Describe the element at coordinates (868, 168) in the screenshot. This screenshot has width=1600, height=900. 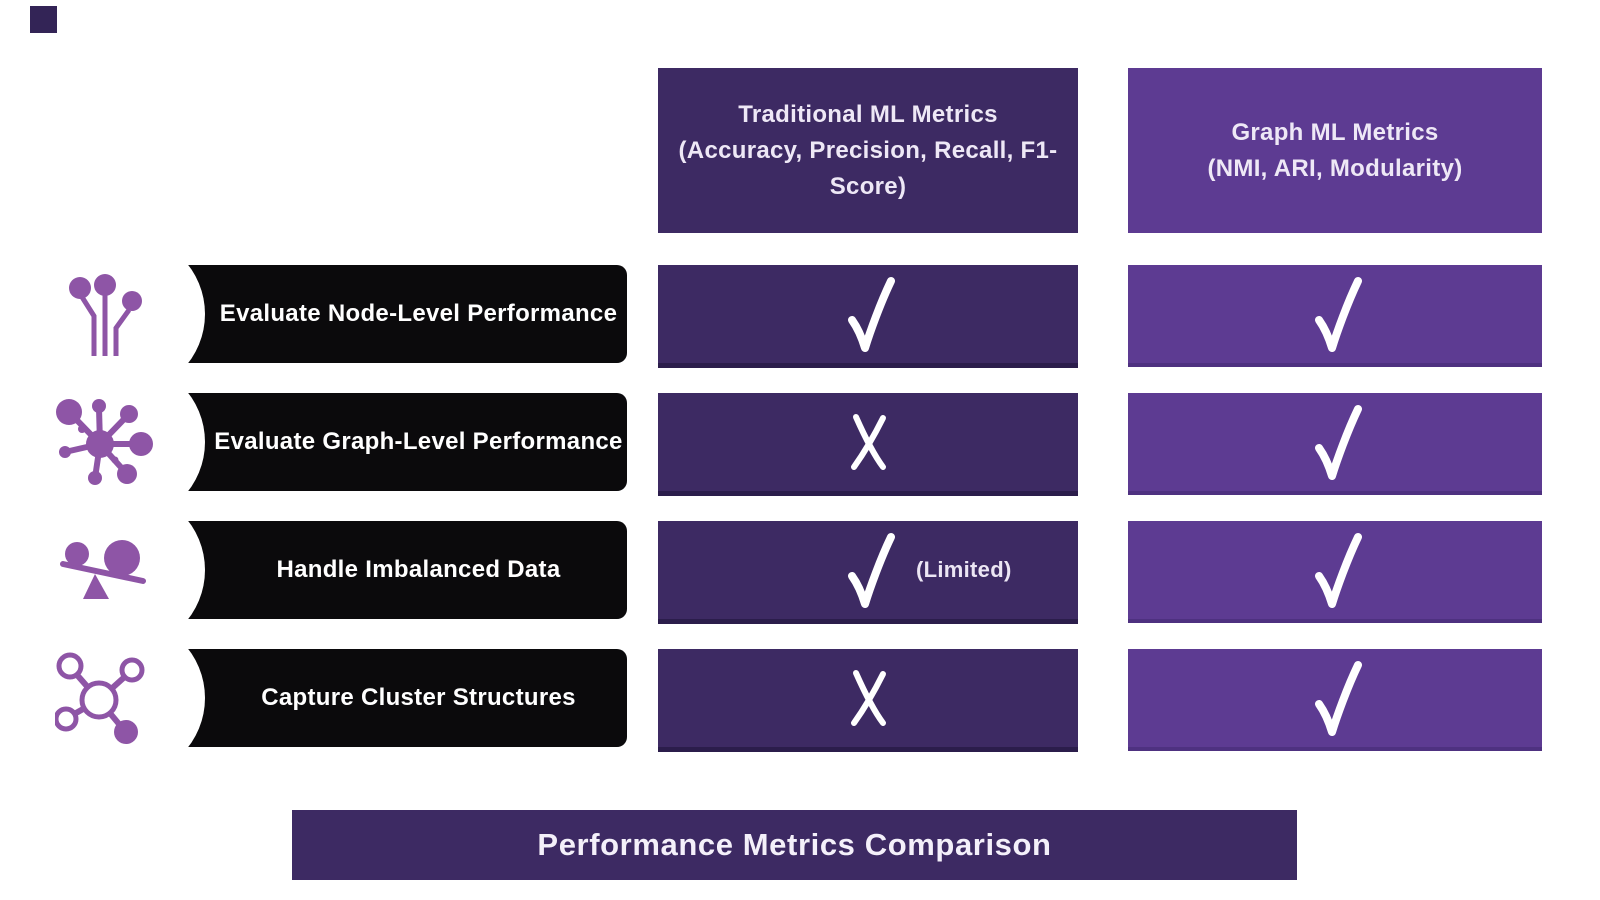
I see `column-subtitle: (Accuracy, Precision, Recall, F1-Score)` at that location.